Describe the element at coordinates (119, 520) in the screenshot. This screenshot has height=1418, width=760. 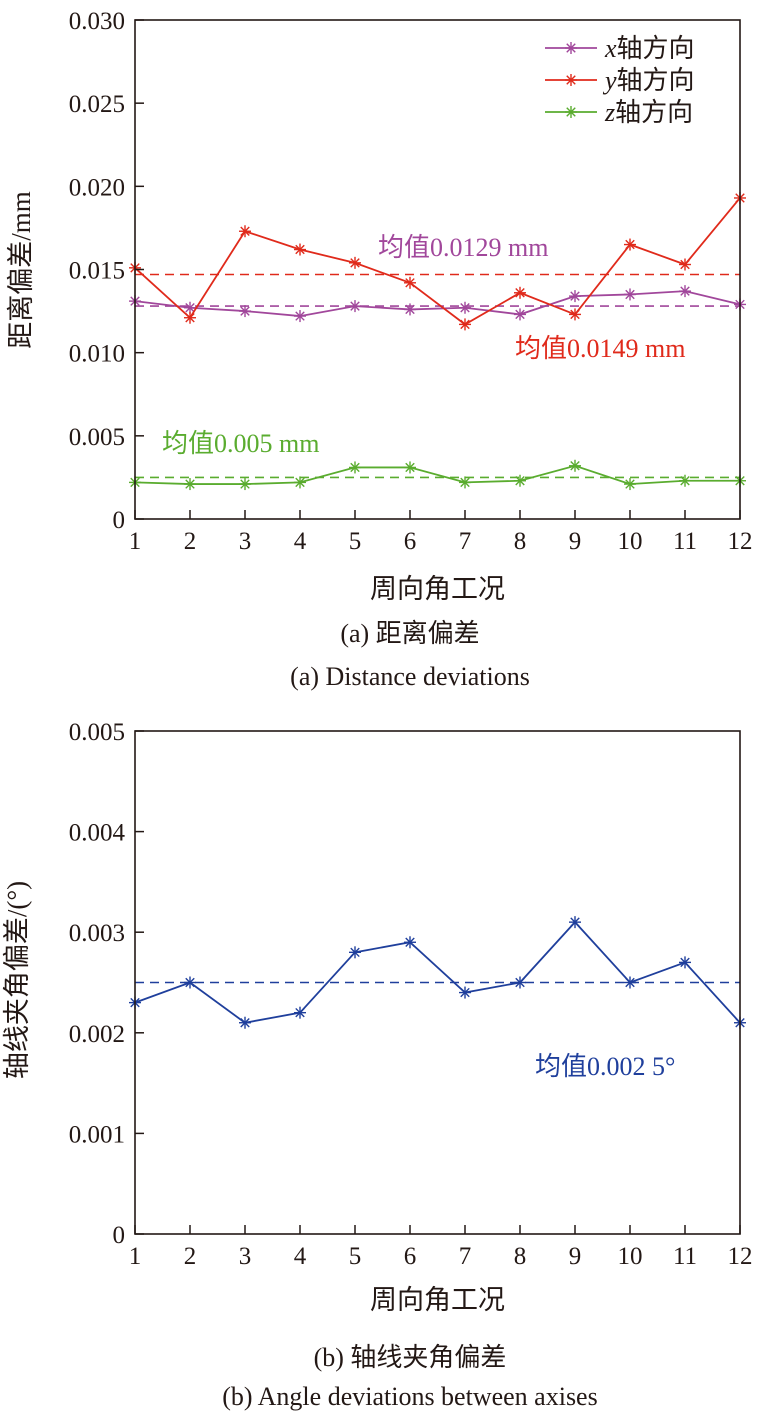
I see `y-tick-label: 0` at that location.